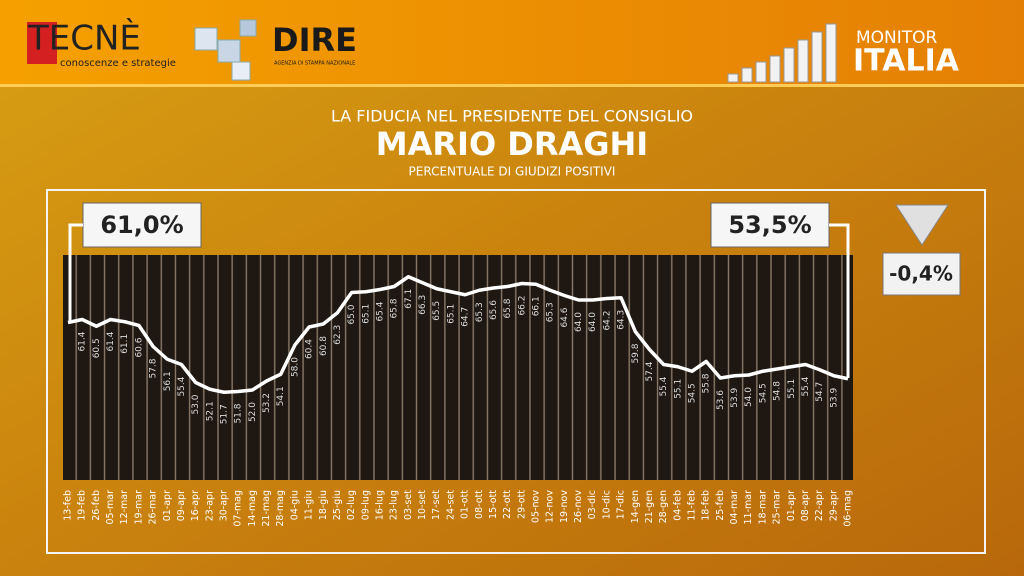 The height and width of the screenshot is (580, 1024). What do you see at coordinates (450, 505) in the screenshot?
I see `x-tick-label: 24-set` at bounding box center [450, 505].